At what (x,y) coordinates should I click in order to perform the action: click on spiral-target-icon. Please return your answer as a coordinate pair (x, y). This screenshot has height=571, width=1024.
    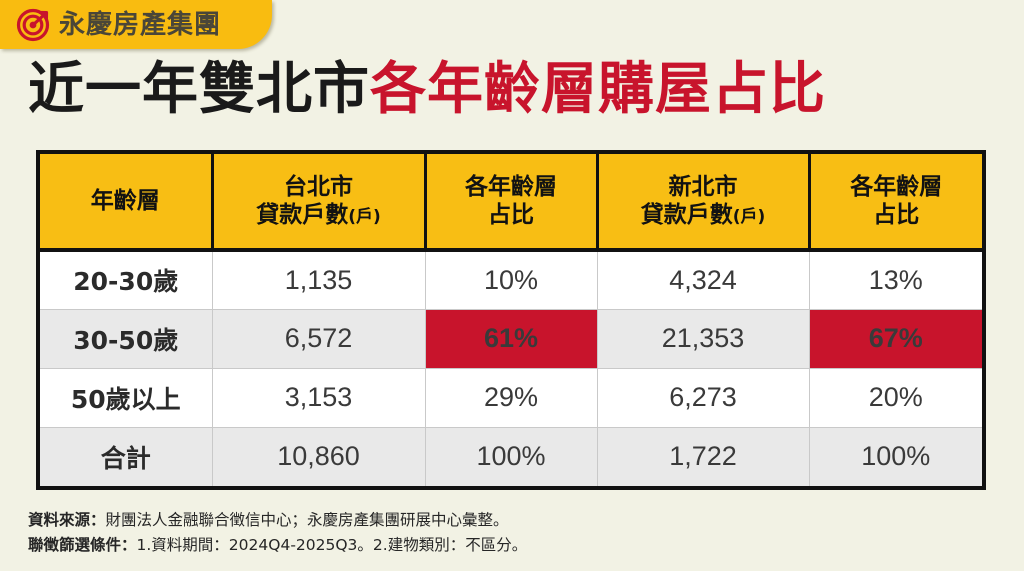
    Looking at the image, I should click on (34, 25).